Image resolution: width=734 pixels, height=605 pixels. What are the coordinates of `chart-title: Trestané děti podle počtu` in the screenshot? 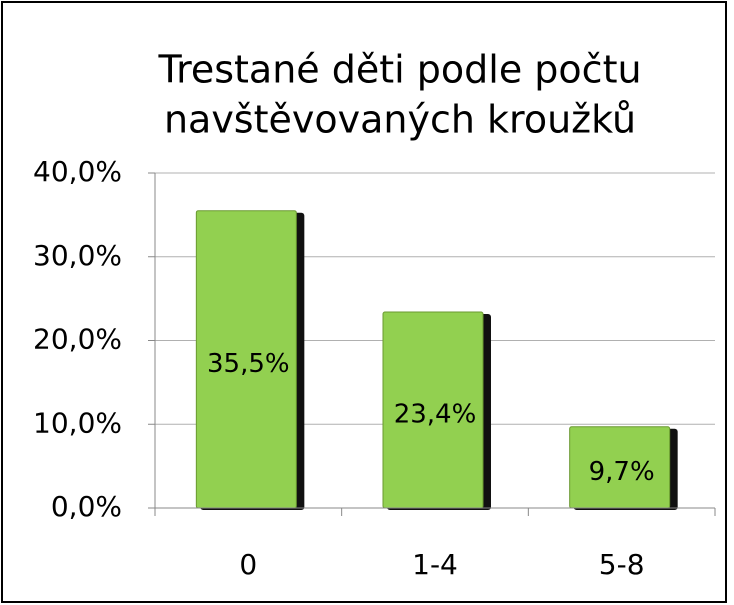 It's located at (399, 70).